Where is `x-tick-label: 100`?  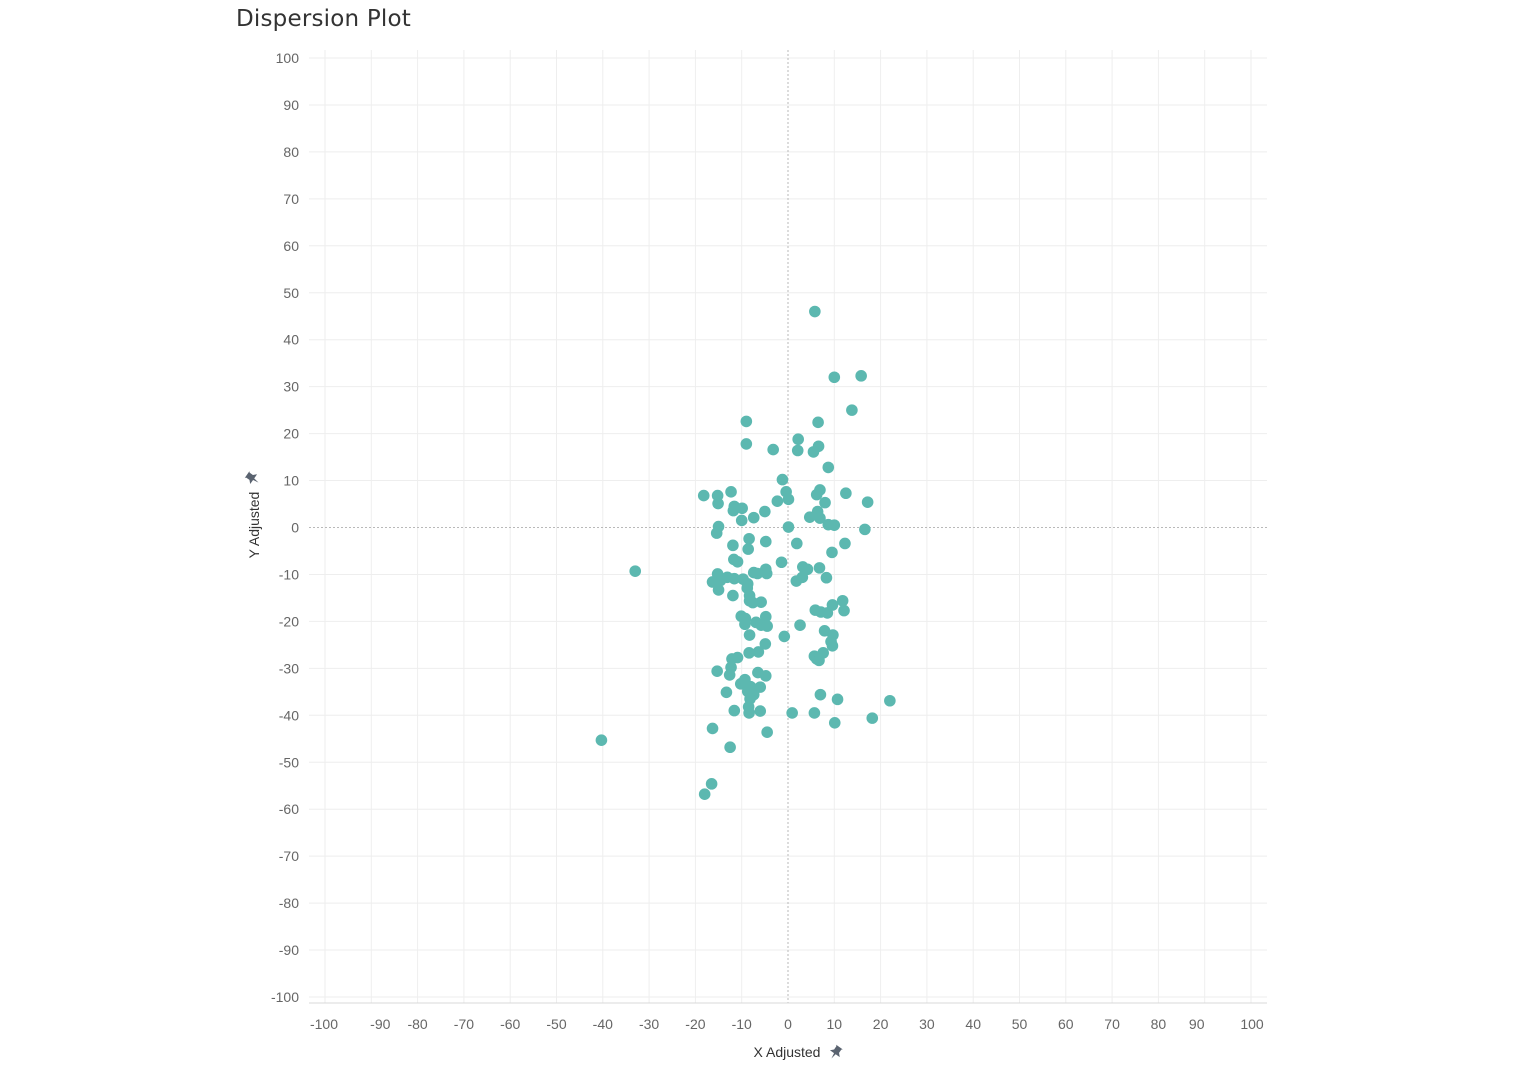
x-tick-label: 100 is located at coordinates (1252, 1024).